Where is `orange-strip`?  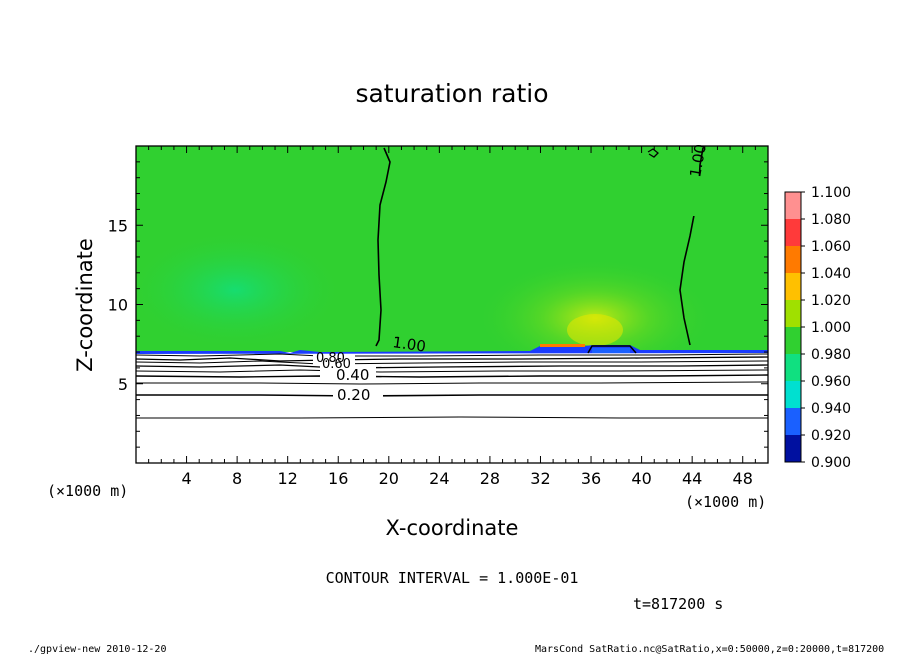
orange-strip is located at coordinates (562, 345).